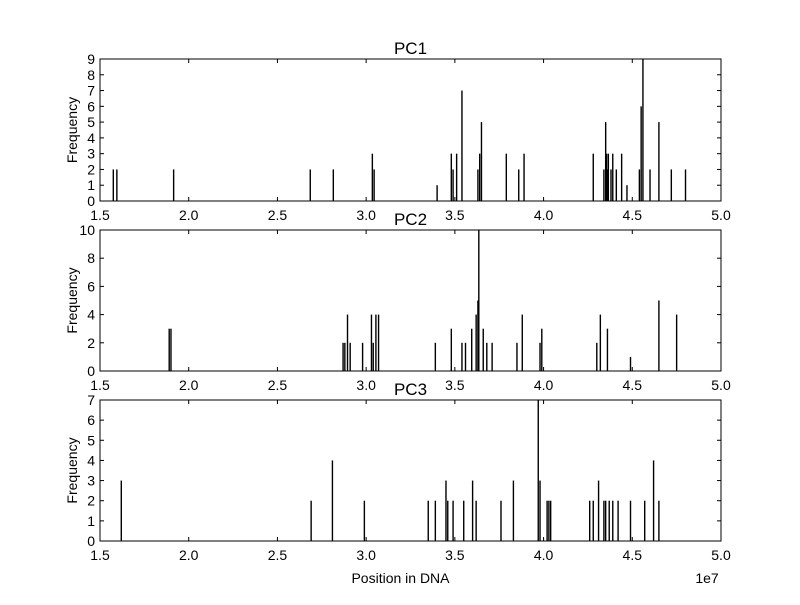  What do you see at coordinates (91, 138) in the screenshot?
I see `pc1-ytick-label: 4` at bounding box center [91, 138].